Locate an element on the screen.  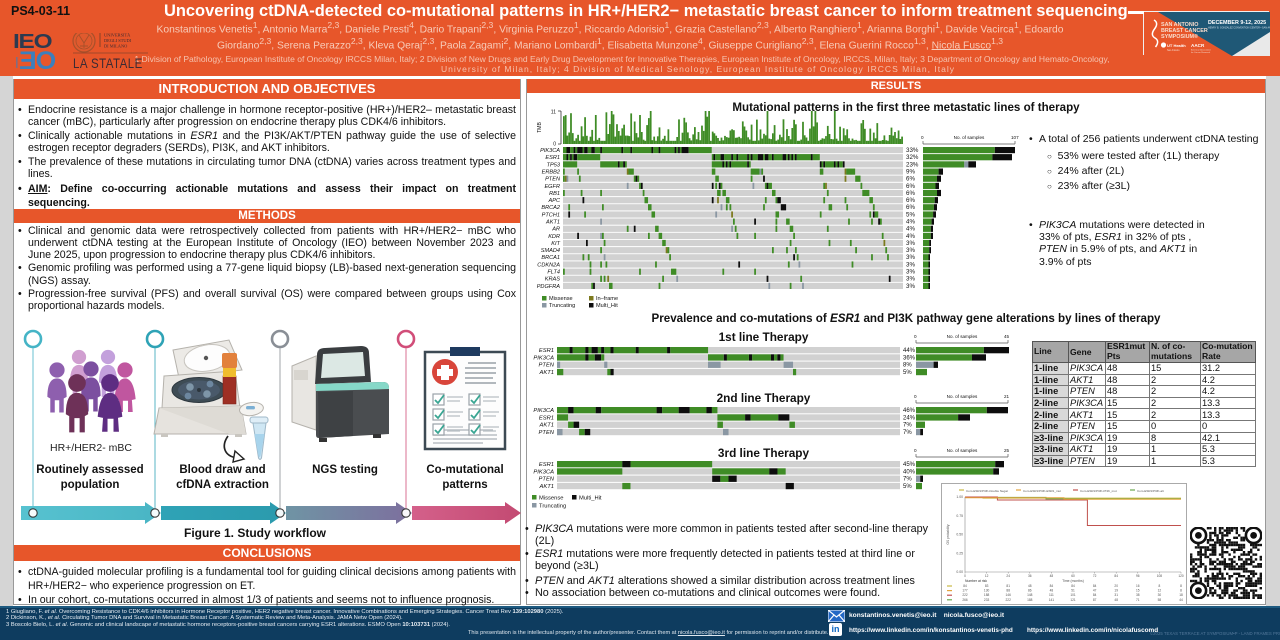
svg-text: PTEN is located at coordinates (553, 180).